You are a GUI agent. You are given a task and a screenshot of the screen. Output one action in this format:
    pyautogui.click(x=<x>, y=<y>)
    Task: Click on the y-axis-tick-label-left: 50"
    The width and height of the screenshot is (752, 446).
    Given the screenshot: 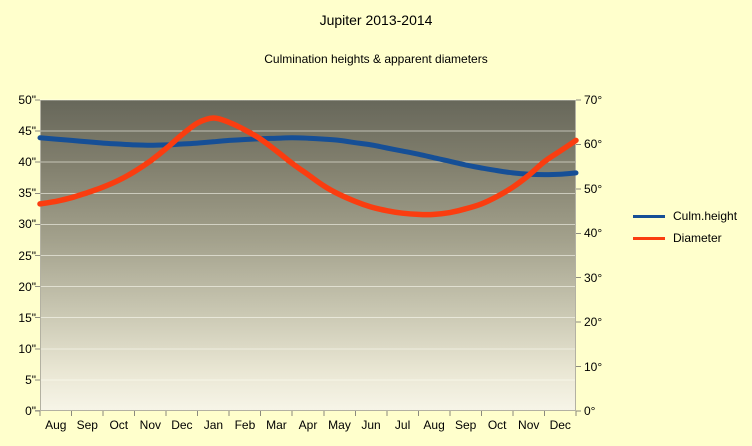 What is the action you would take?
    pyautogui.click(x=27, y=100)
    